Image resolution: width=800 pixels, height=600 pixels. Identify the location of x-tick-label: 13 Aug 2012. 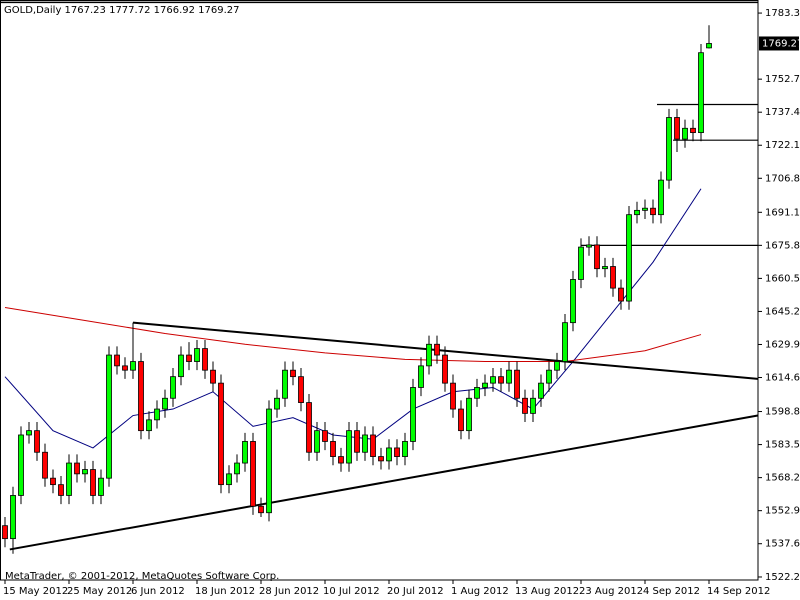
(547, 591).